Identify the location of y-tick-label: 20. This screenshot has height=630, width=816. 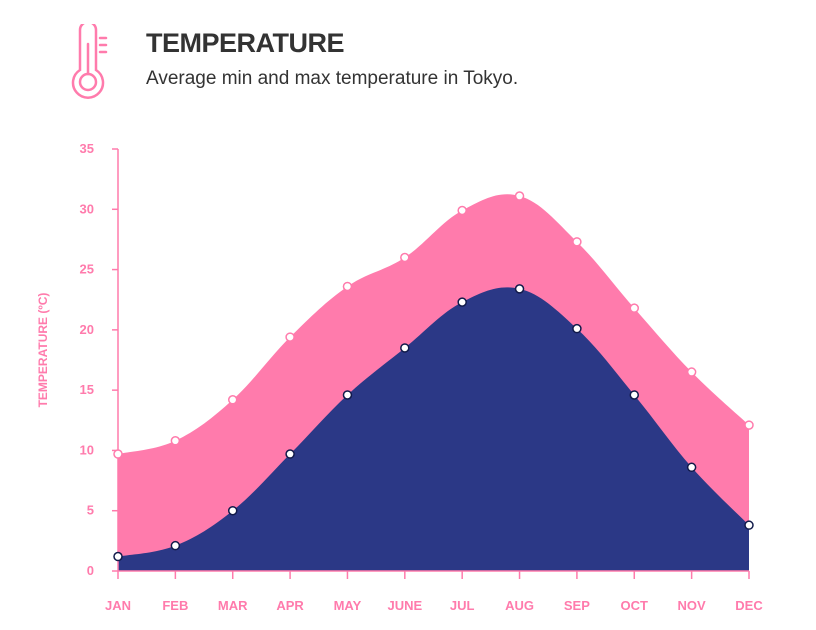
(87, 329).